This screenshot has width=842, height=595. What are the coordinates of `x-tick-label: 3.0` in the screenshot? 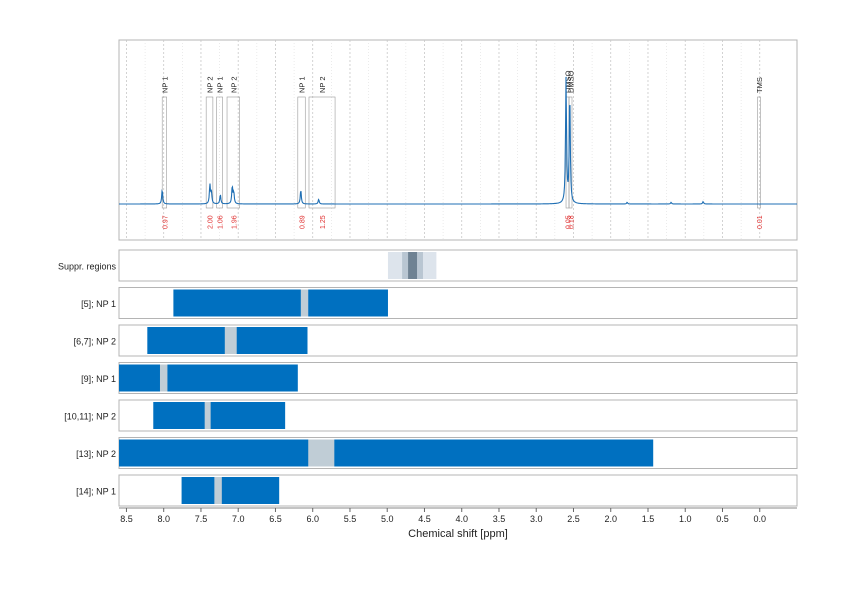 It's located at (536, 519).